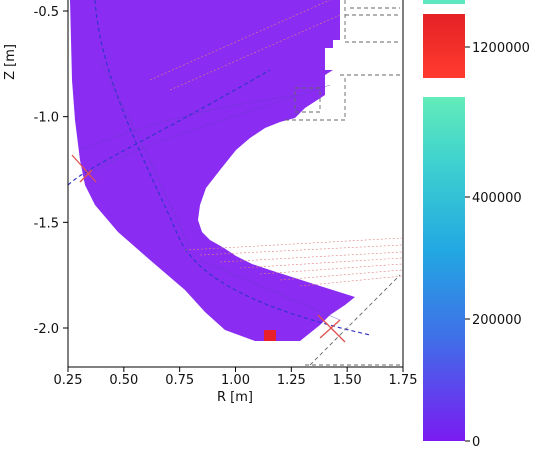 The height and width of the screenshot is (461, 556). Describe the element at coordinates (46, 12) in the screenshot. I see `y-tick-label: -0.5` at that location.